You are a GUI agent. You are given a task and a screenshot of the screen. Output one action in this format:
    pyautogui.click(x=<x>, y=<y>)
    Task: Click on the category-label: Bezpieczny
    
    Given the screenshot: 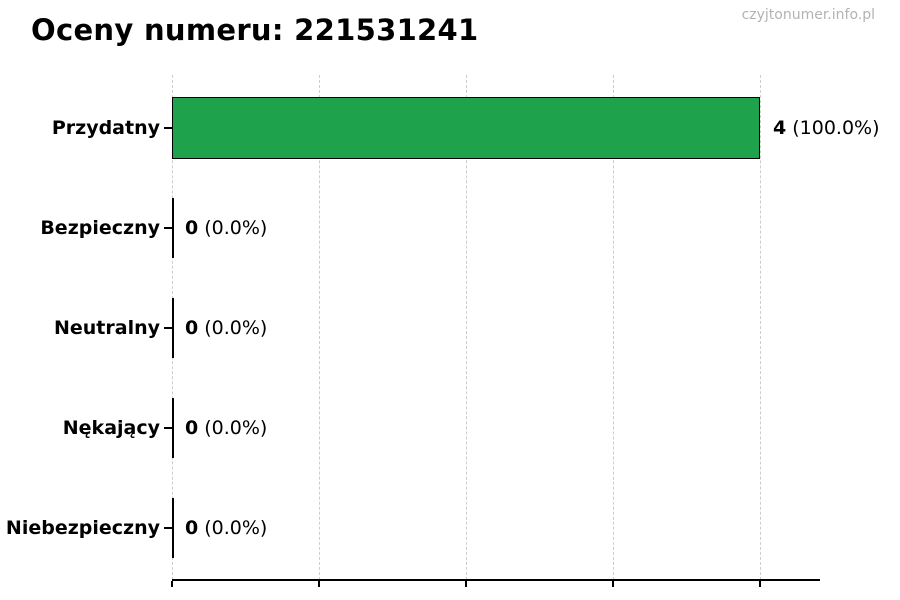 What is the action you would take?
    pyautogui.click(x=100, y=228)
    